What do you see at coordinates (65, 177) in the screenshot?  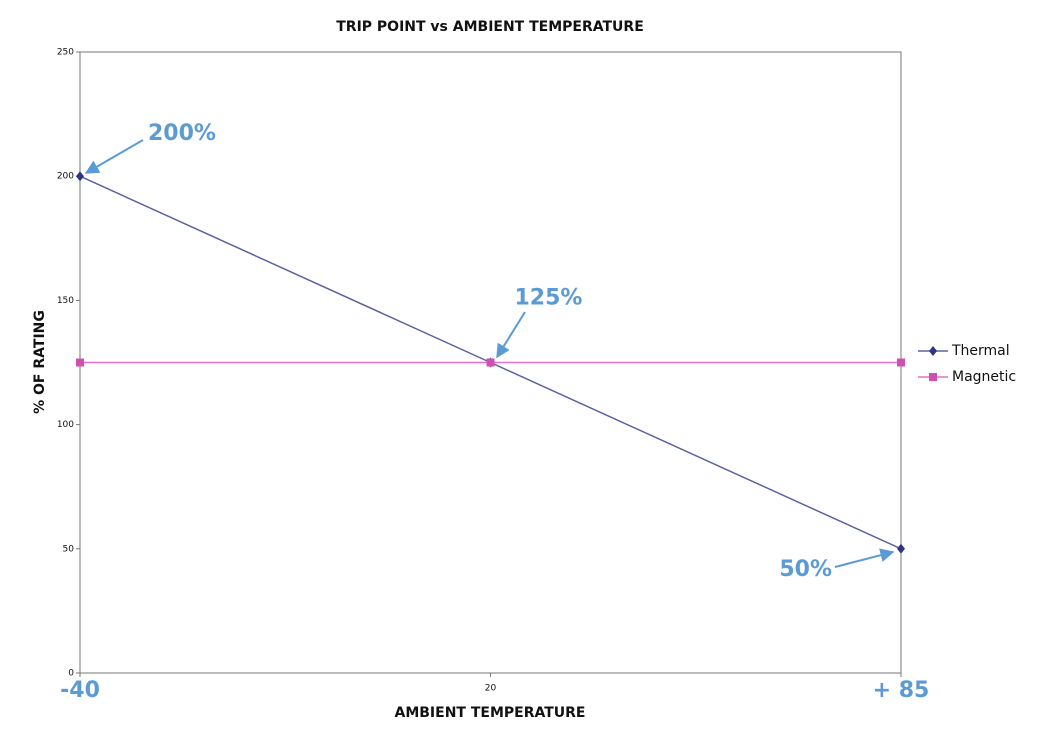 I see `y-tick-label: 200` at bounding box center [65, 177].